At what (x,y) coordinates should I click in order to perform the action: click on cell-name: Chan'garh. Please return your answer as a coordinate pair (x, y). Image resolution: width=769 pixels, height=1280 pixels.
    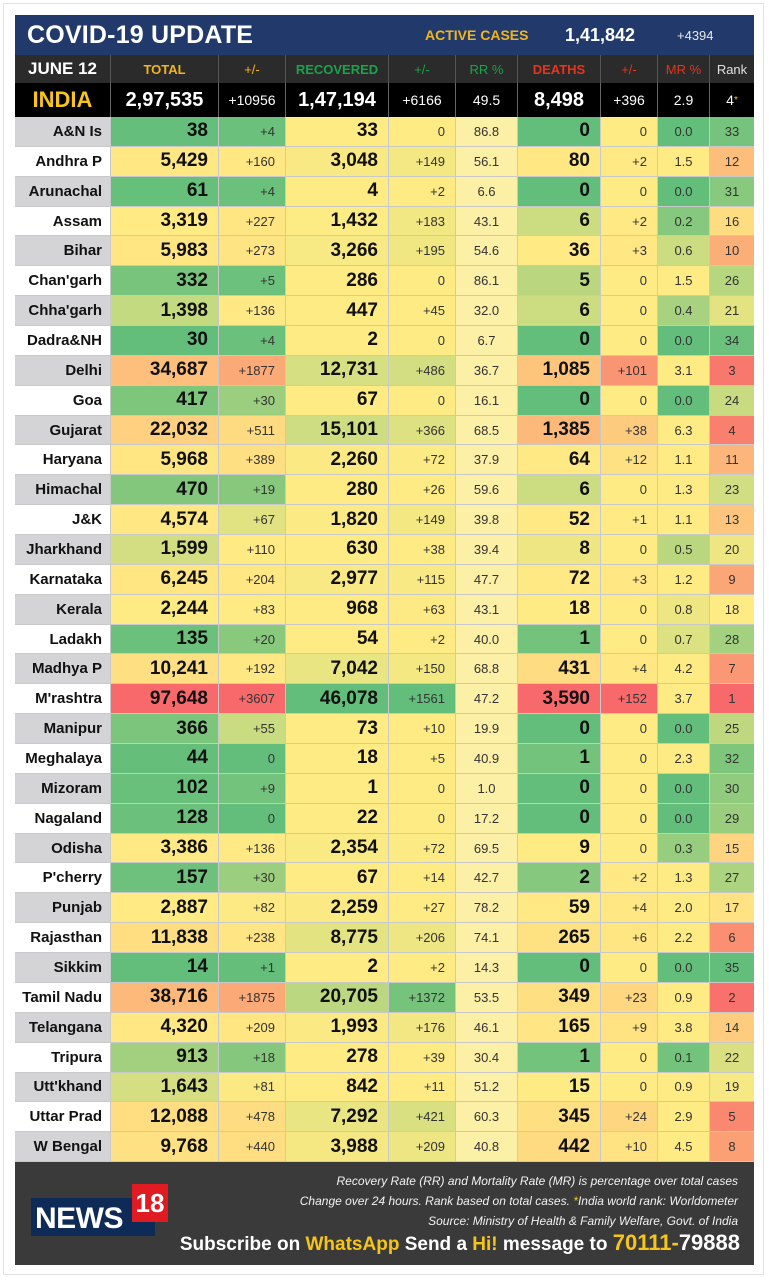
    Looking at the image, I should click on (62, 281).